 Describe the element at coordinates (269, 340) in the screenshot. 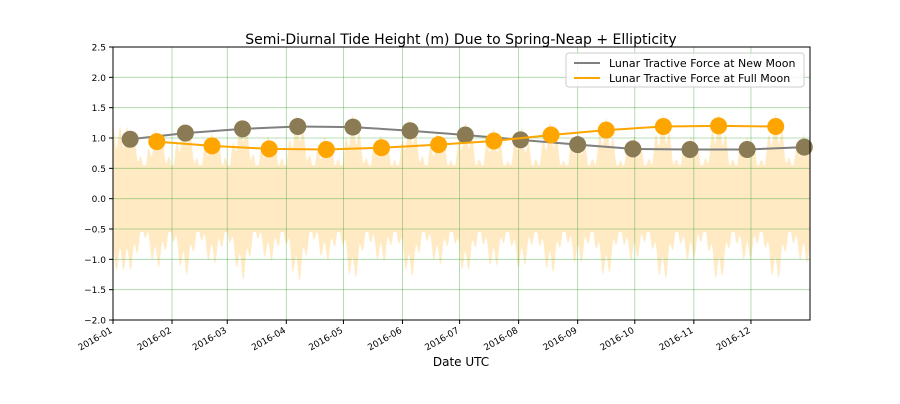

I see `x-tick-label: 2016-04` at that location.